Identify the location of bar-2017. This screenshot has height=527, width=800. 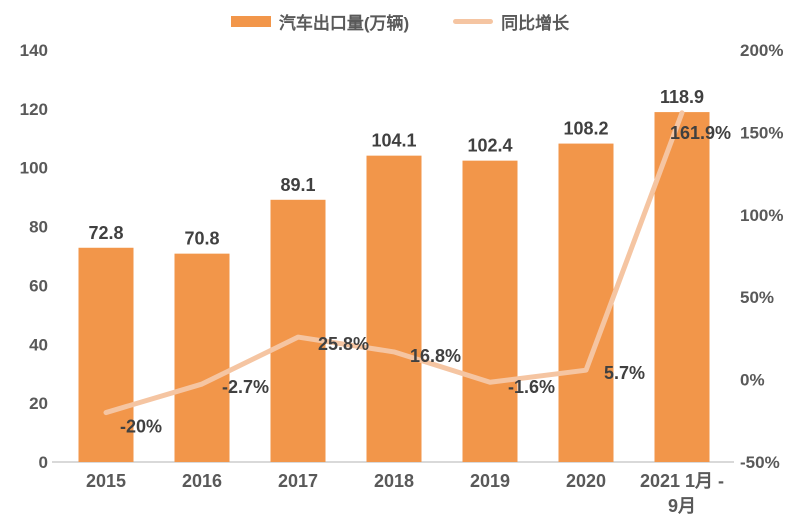
(298, 330).